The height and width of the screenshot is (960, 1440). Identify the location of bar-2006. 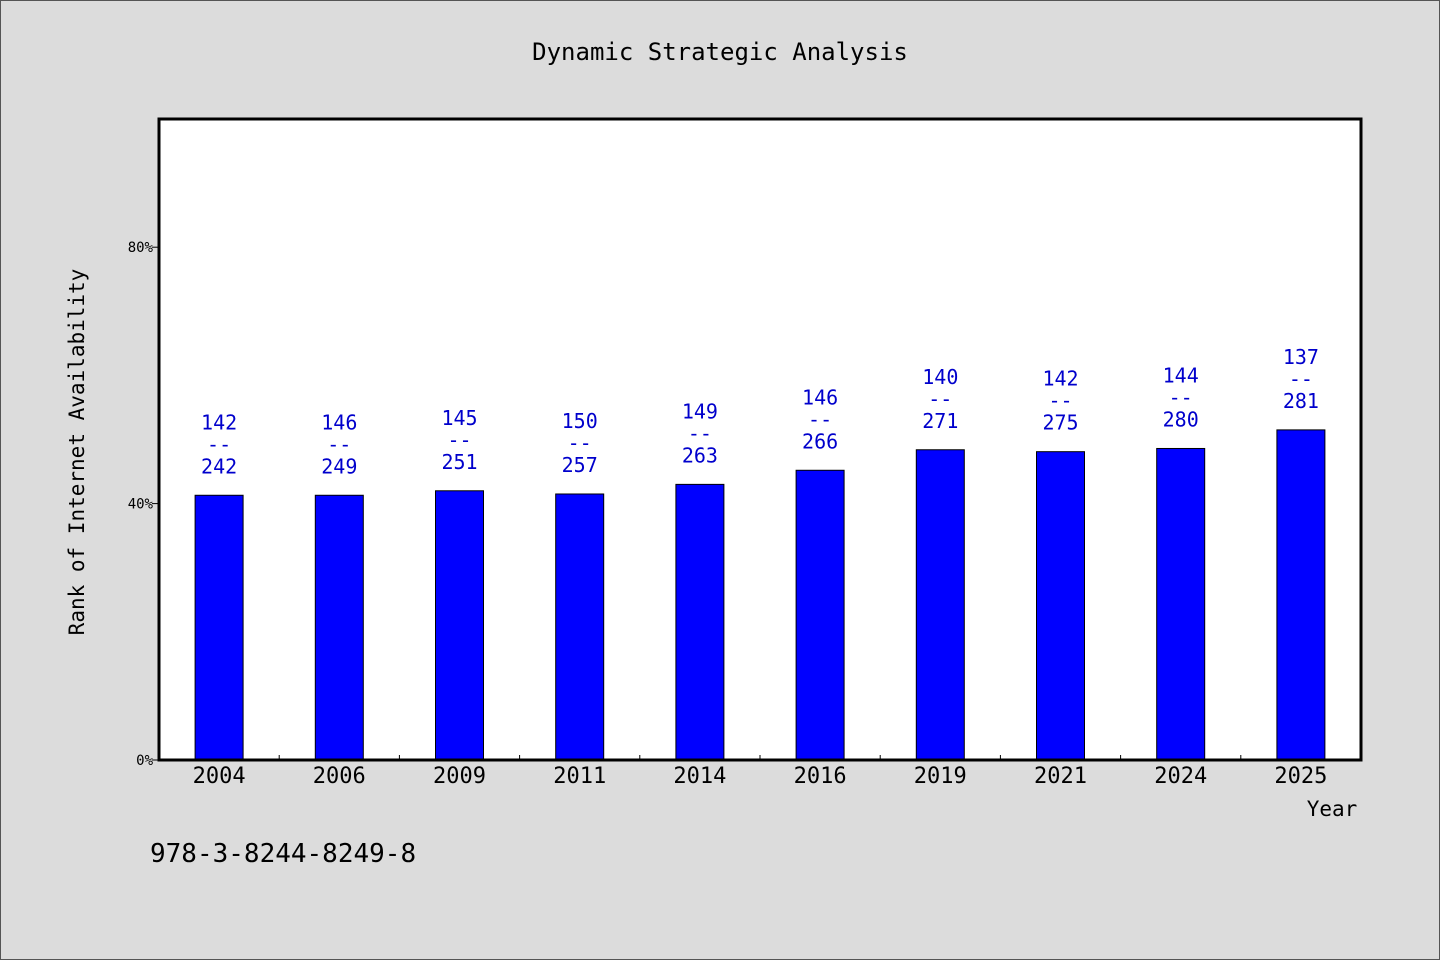
(339, 627).